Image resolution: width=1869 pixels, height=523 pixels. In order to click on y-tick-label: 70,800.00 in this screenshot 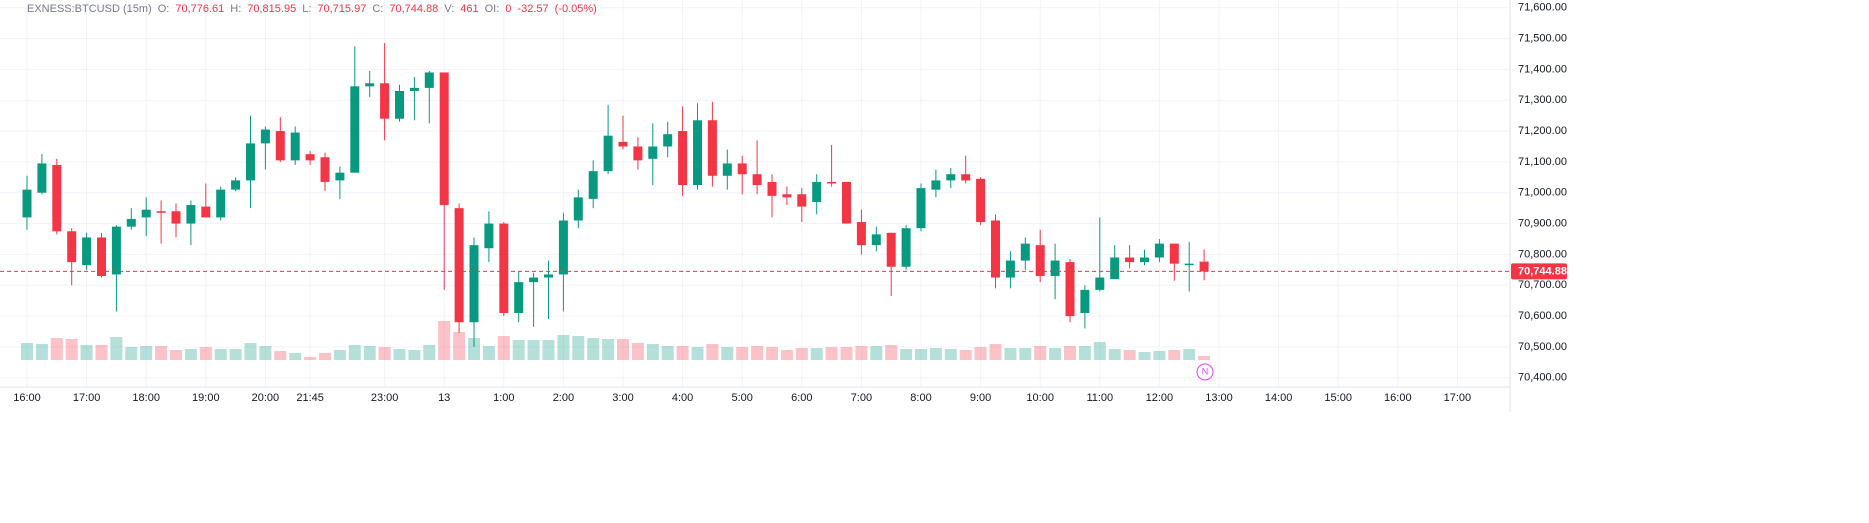, I will do `click(1542, 254)`.